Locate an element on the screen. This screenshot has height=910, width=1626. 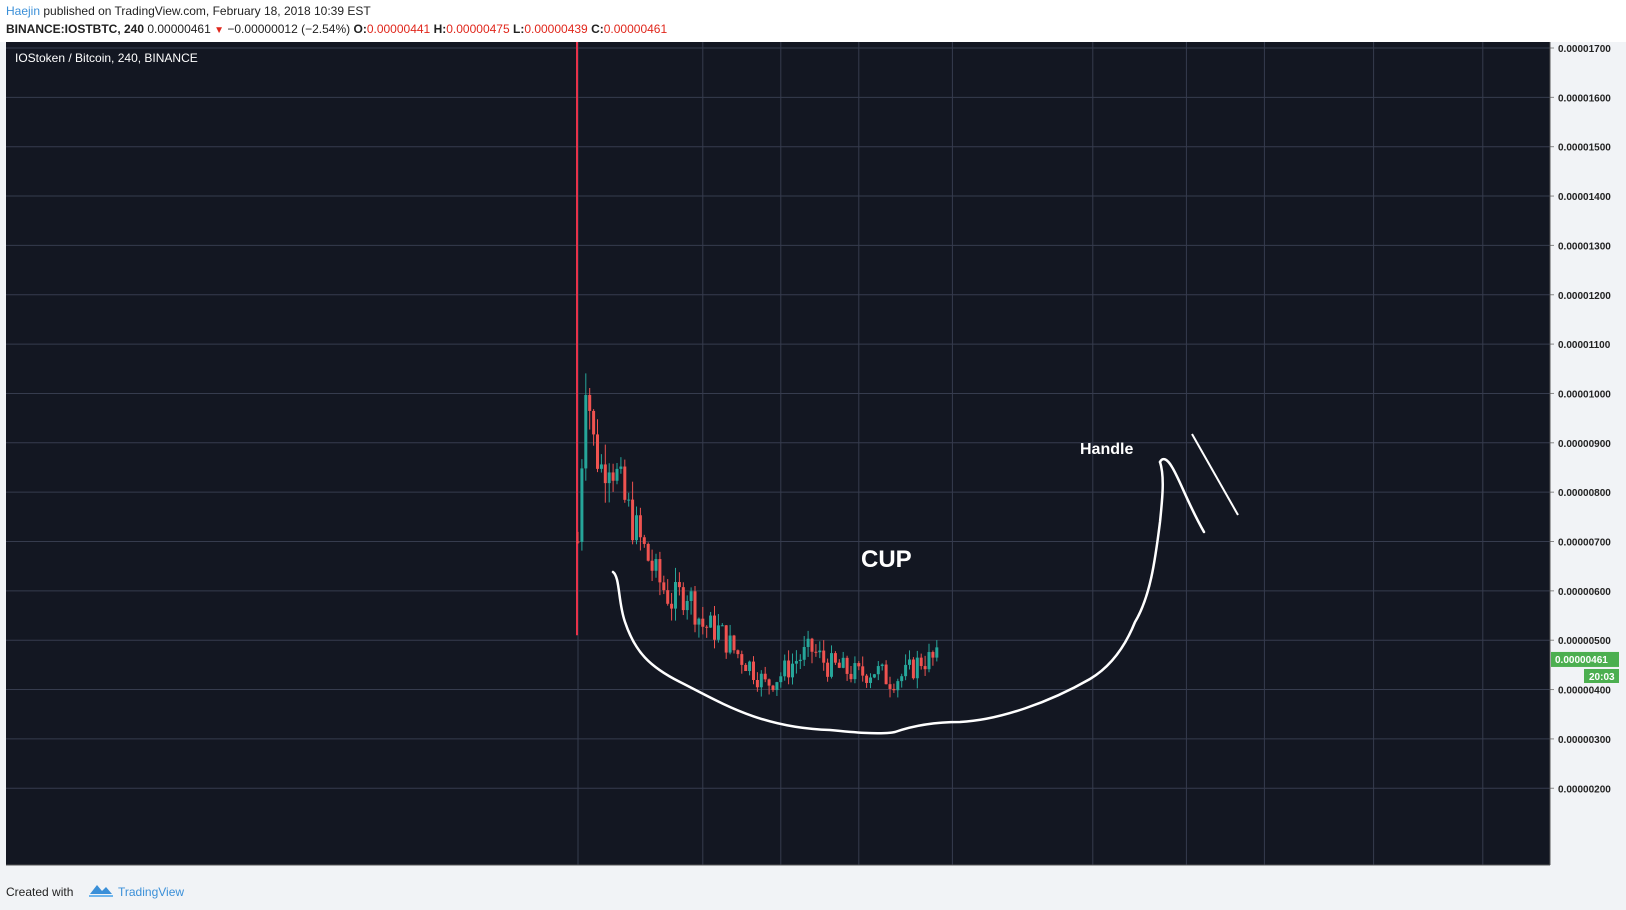
x-tick-label: 12 is located at coordinates (859, 872).